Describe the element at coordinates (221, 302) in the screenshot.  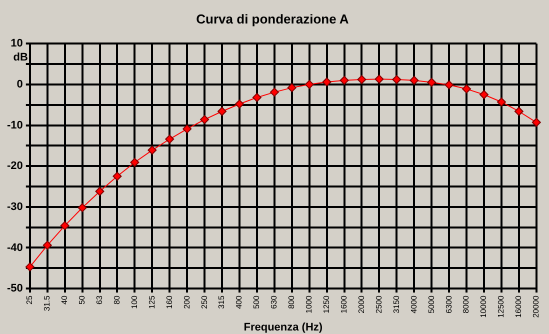
I see `x-tick-label: 315` at that location.